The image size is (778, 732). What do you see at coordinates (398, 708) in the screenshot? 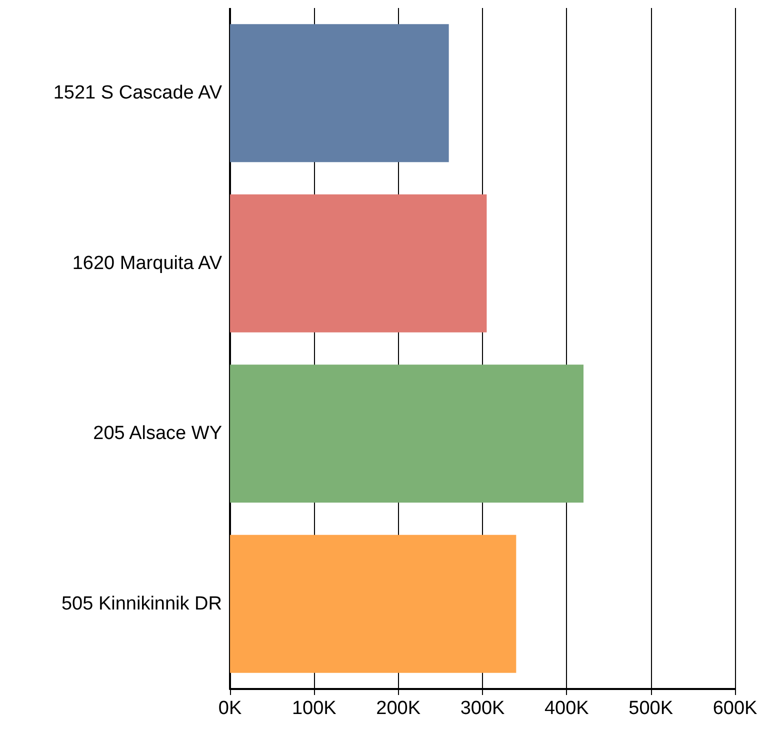
I see `x-tick-label: 200K` at bounding box center [398, 708].